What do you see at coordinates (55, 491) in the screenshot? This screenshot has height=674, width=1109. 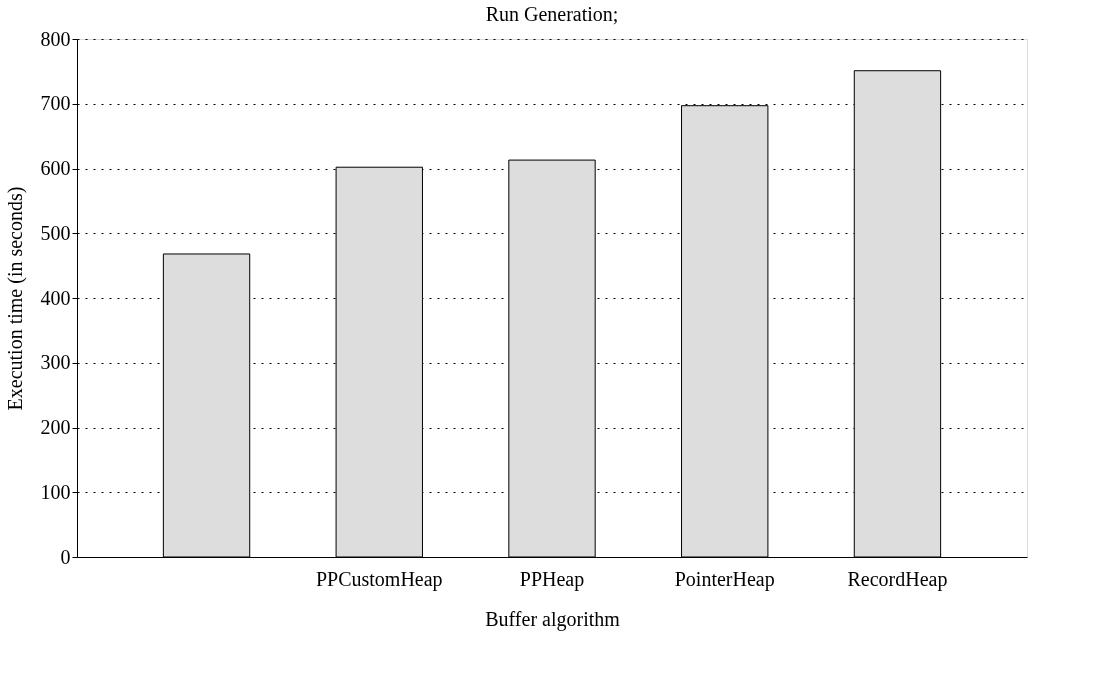 I see `y-tick-label: 100` at bounding box center [55, 491].